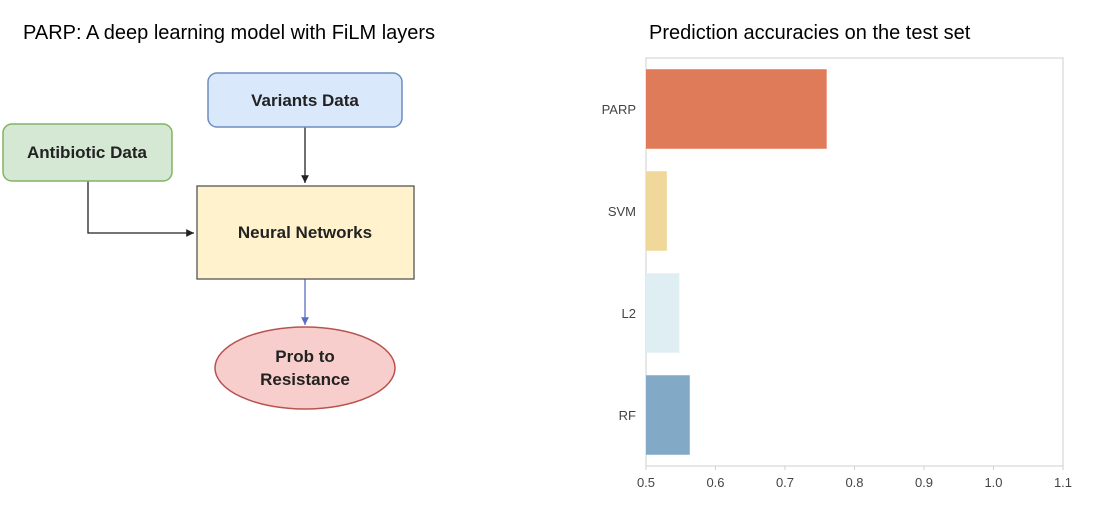 The width and height of the screenshot is (1113, 514). I want to click on bar-parp, so click(736, 109).